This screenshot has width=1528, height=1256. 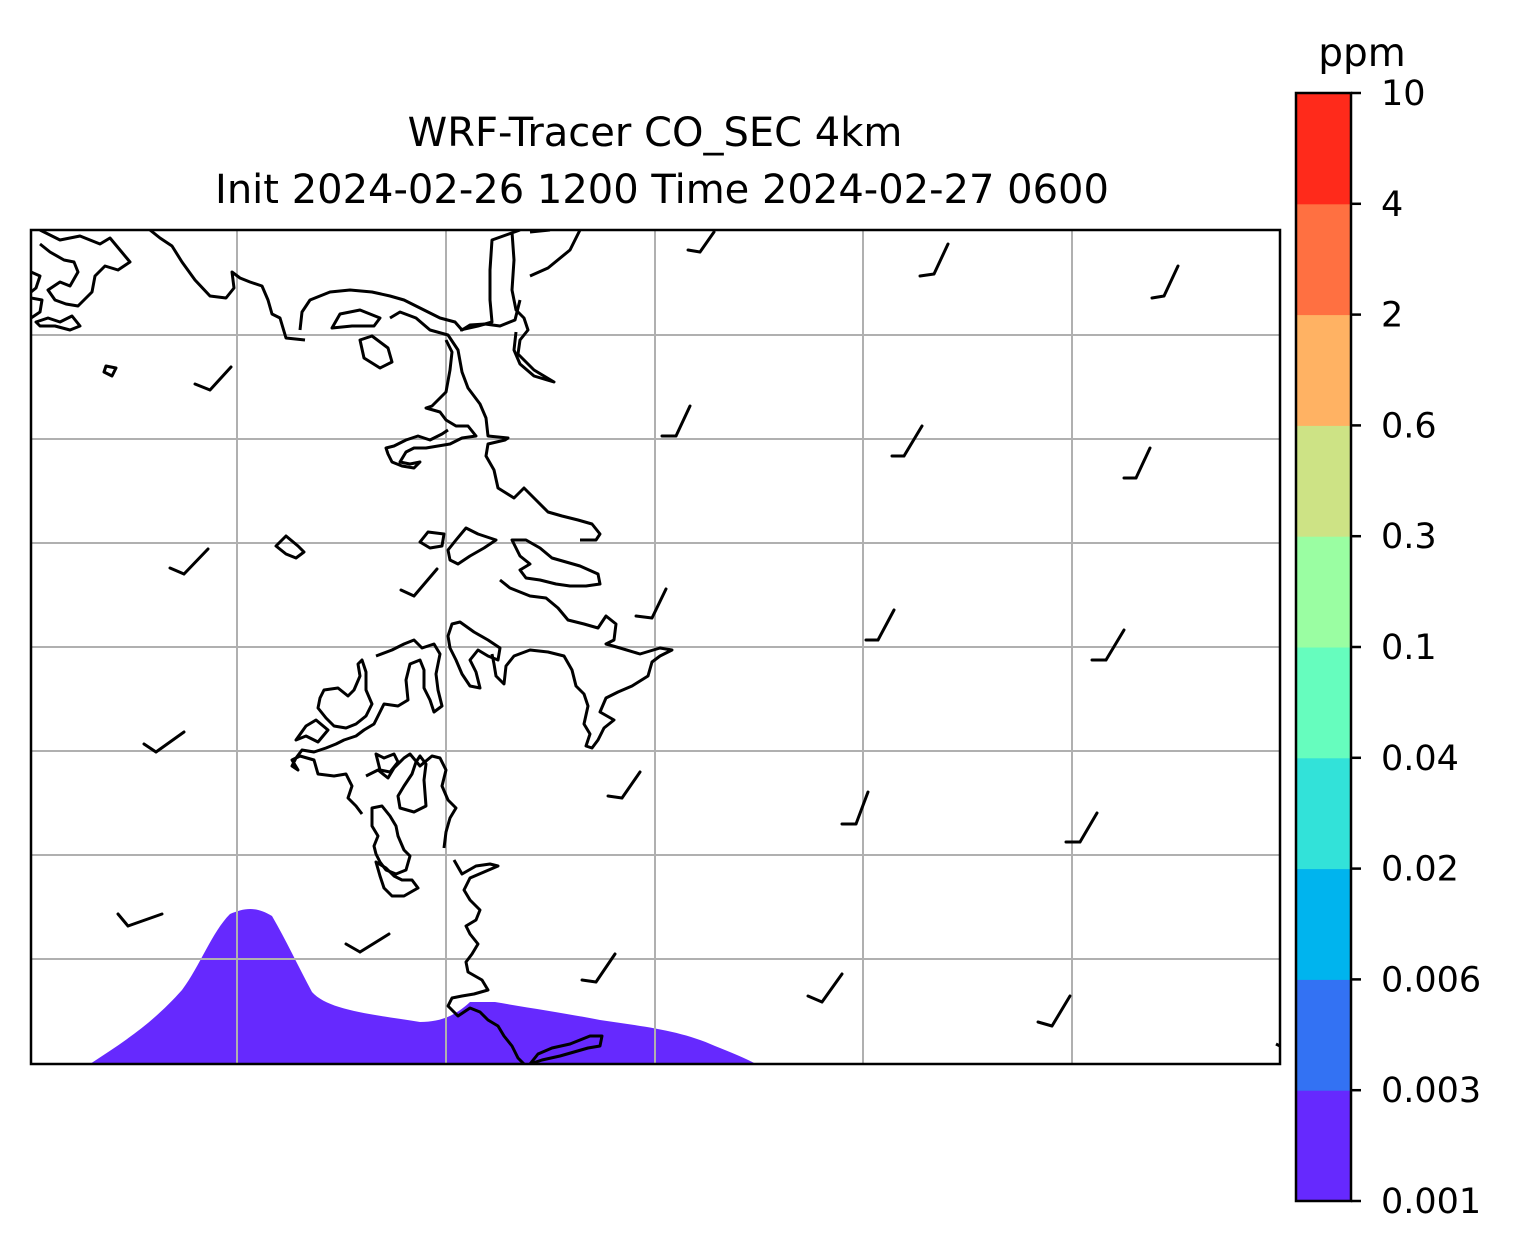 What do you see at coordinates (655, 133) in the screenshot?
I see `title-line-1: WRF-Tracer CO_SEC 4km` at bounding box center [655, 133].